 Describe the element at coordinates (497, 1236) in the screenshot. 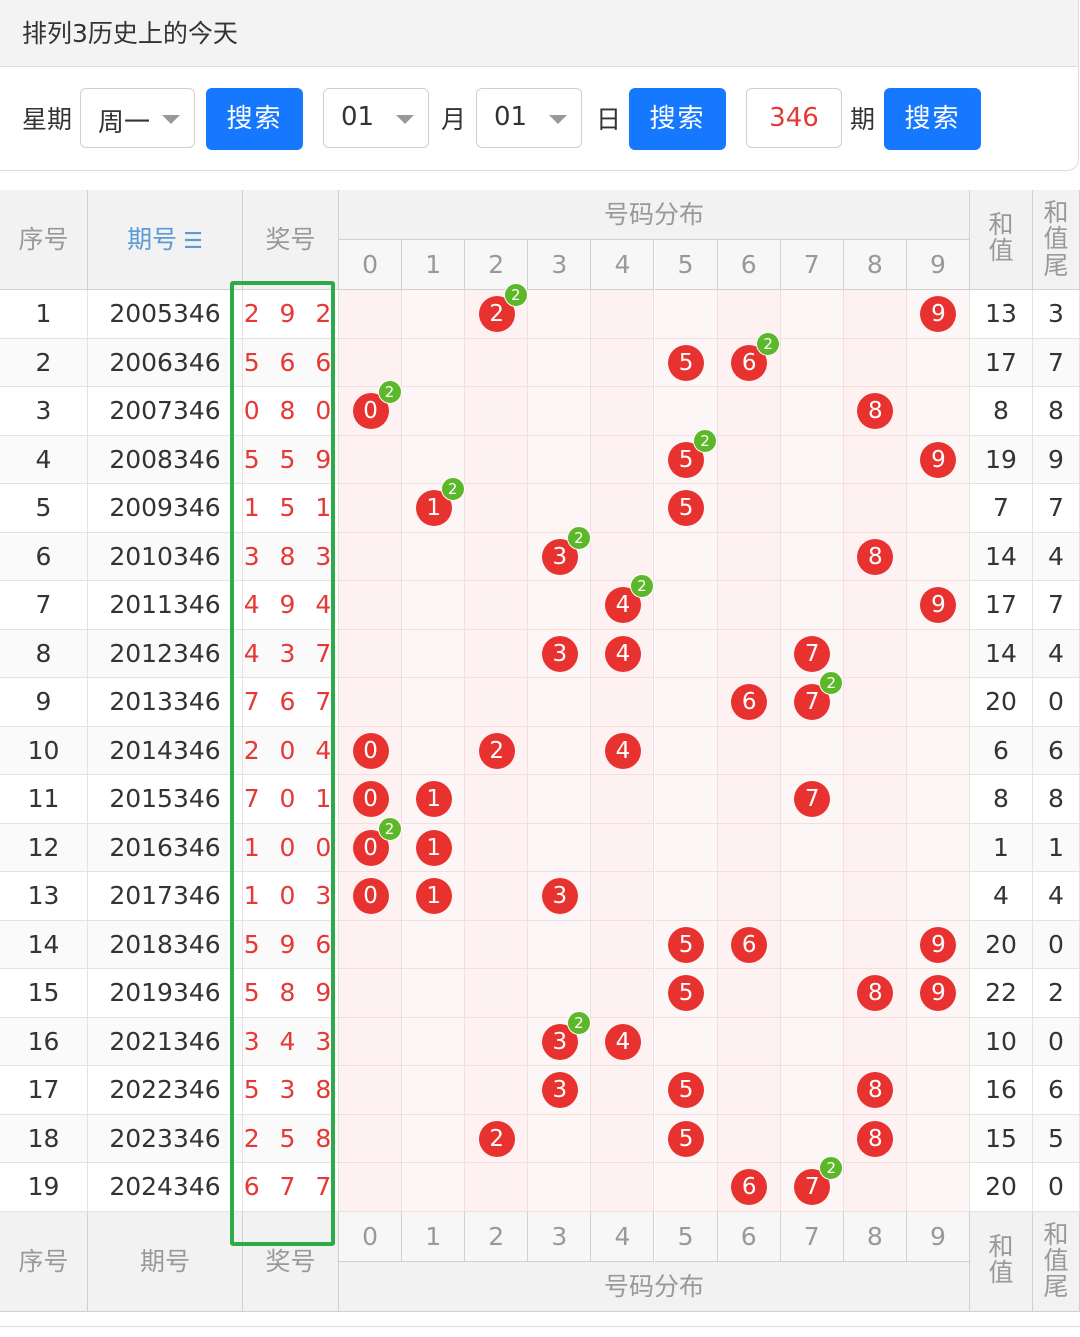

I see `header-digit-2: 2` at that location.